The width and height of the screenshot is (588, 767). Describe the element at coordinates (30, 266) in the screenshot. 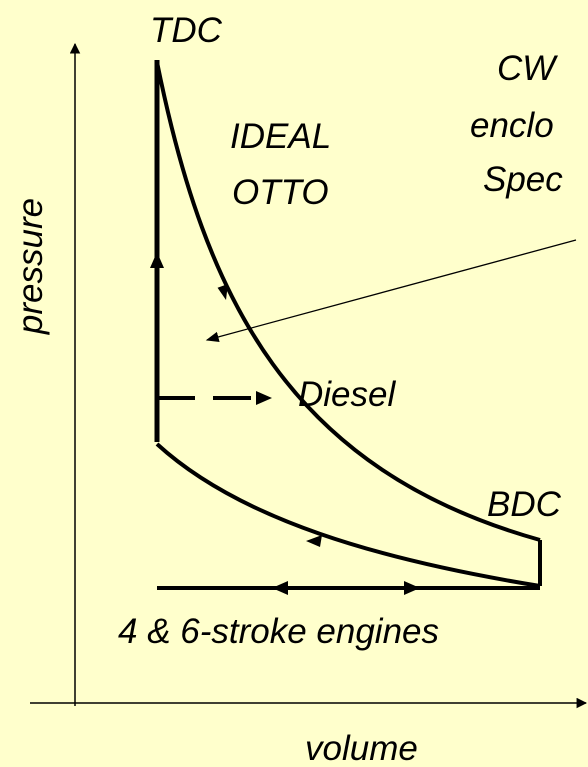

I see `y-axis-label: pressure` at that location.